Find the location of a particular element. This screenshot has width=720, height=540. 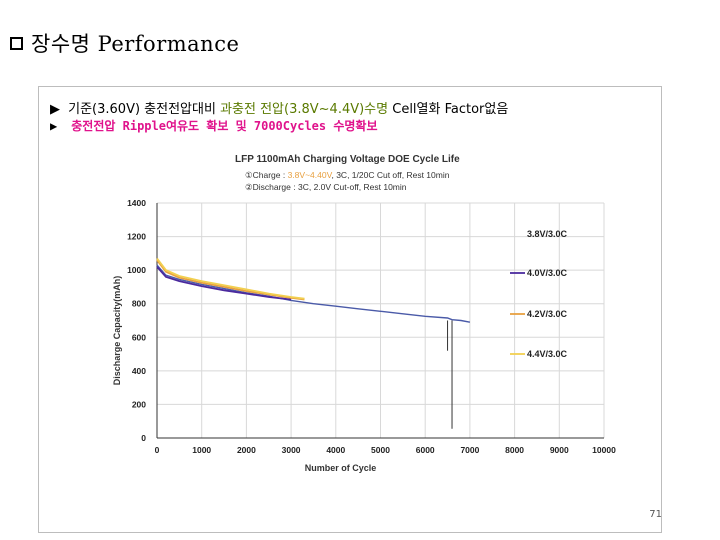

bullet-1-highlight: 과충전 전압(3.8V~4.4V)수명 is located at coordinates (304, 109).